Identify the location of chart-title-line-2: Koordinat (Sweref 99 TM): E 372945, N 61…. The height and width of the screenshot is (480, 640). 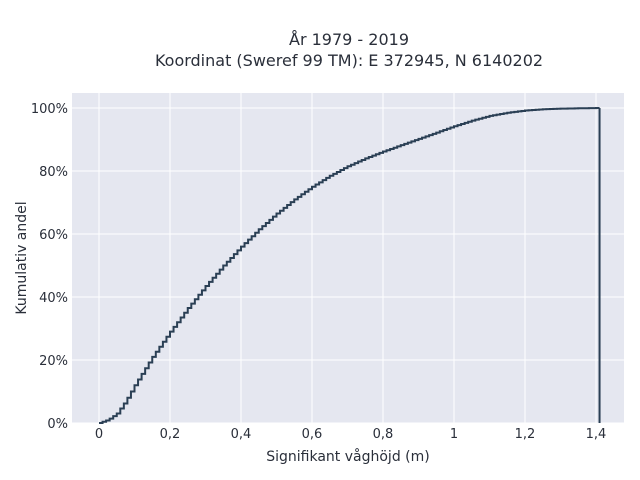
(349, 60).